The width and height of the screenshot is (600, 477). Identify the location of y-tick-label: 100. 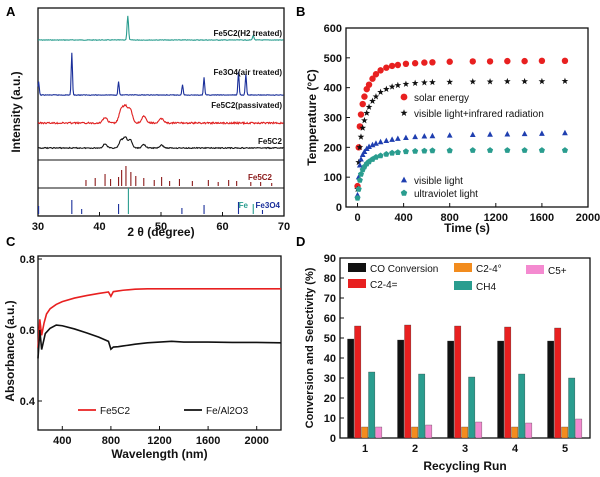
(333, 178).